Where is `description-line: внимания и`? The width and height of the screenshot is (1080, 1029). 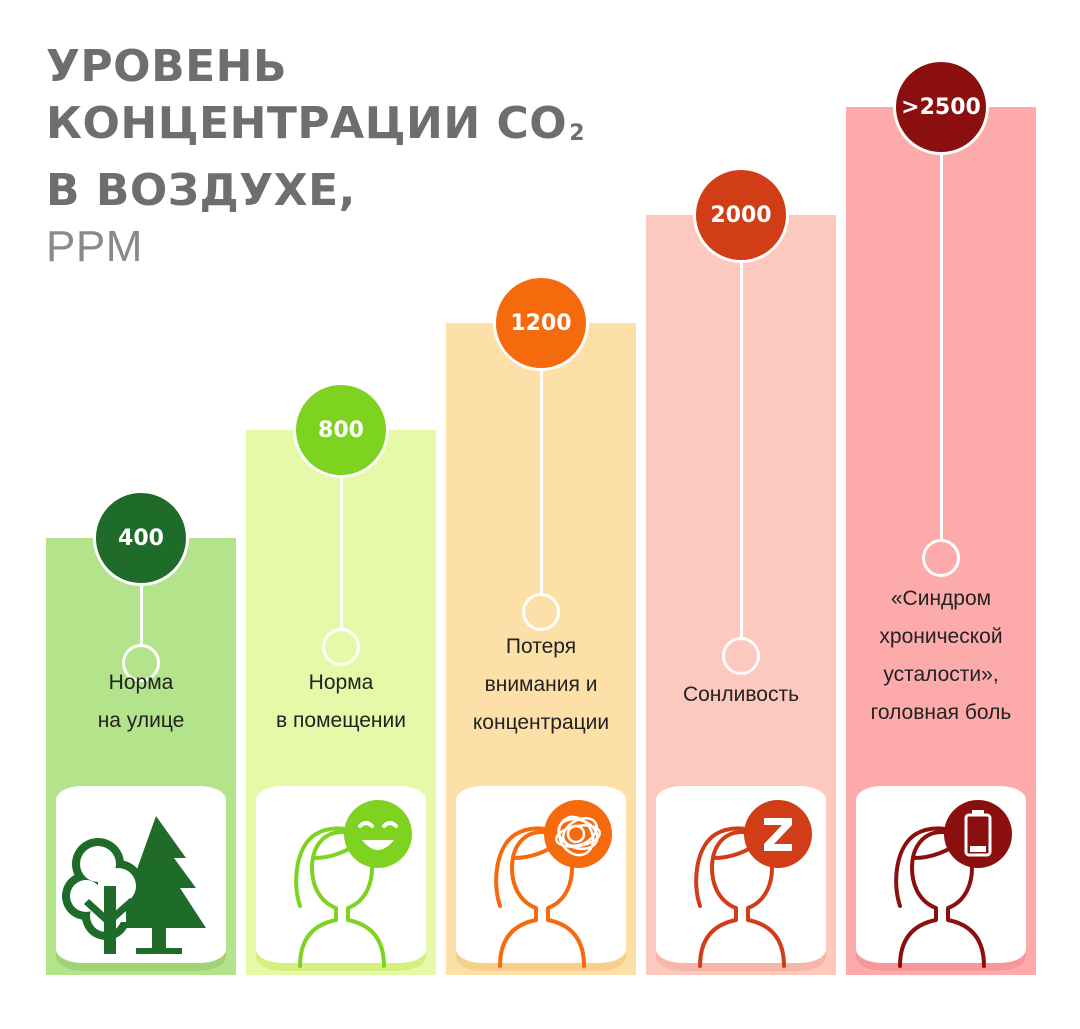 description-line: внимания и is located at coordinates (541, 684).